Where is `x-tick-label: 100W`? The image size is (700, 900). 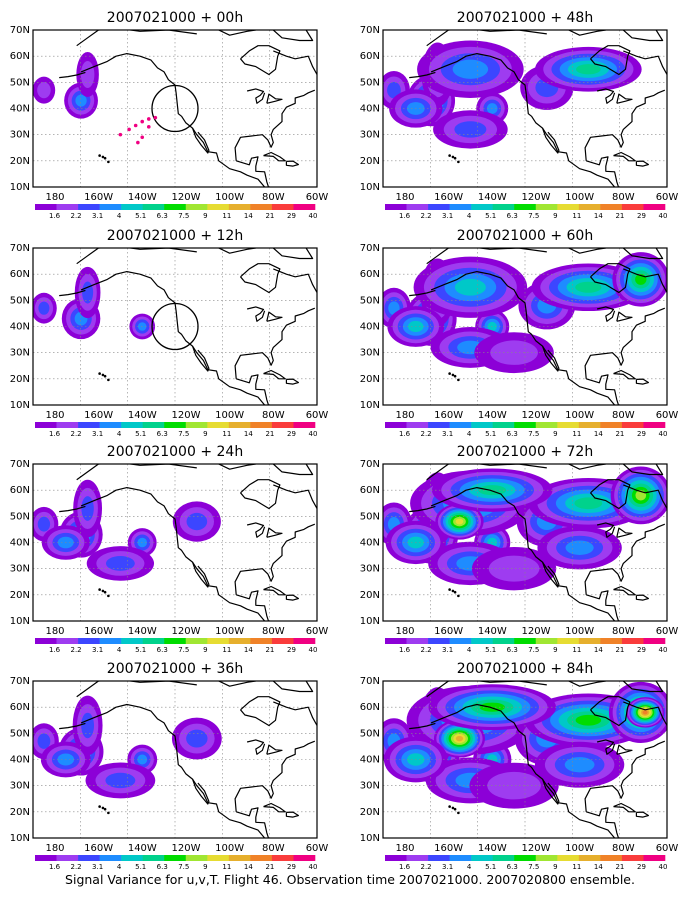
x-tick-label: 100W is located at coordinates (229, 197).